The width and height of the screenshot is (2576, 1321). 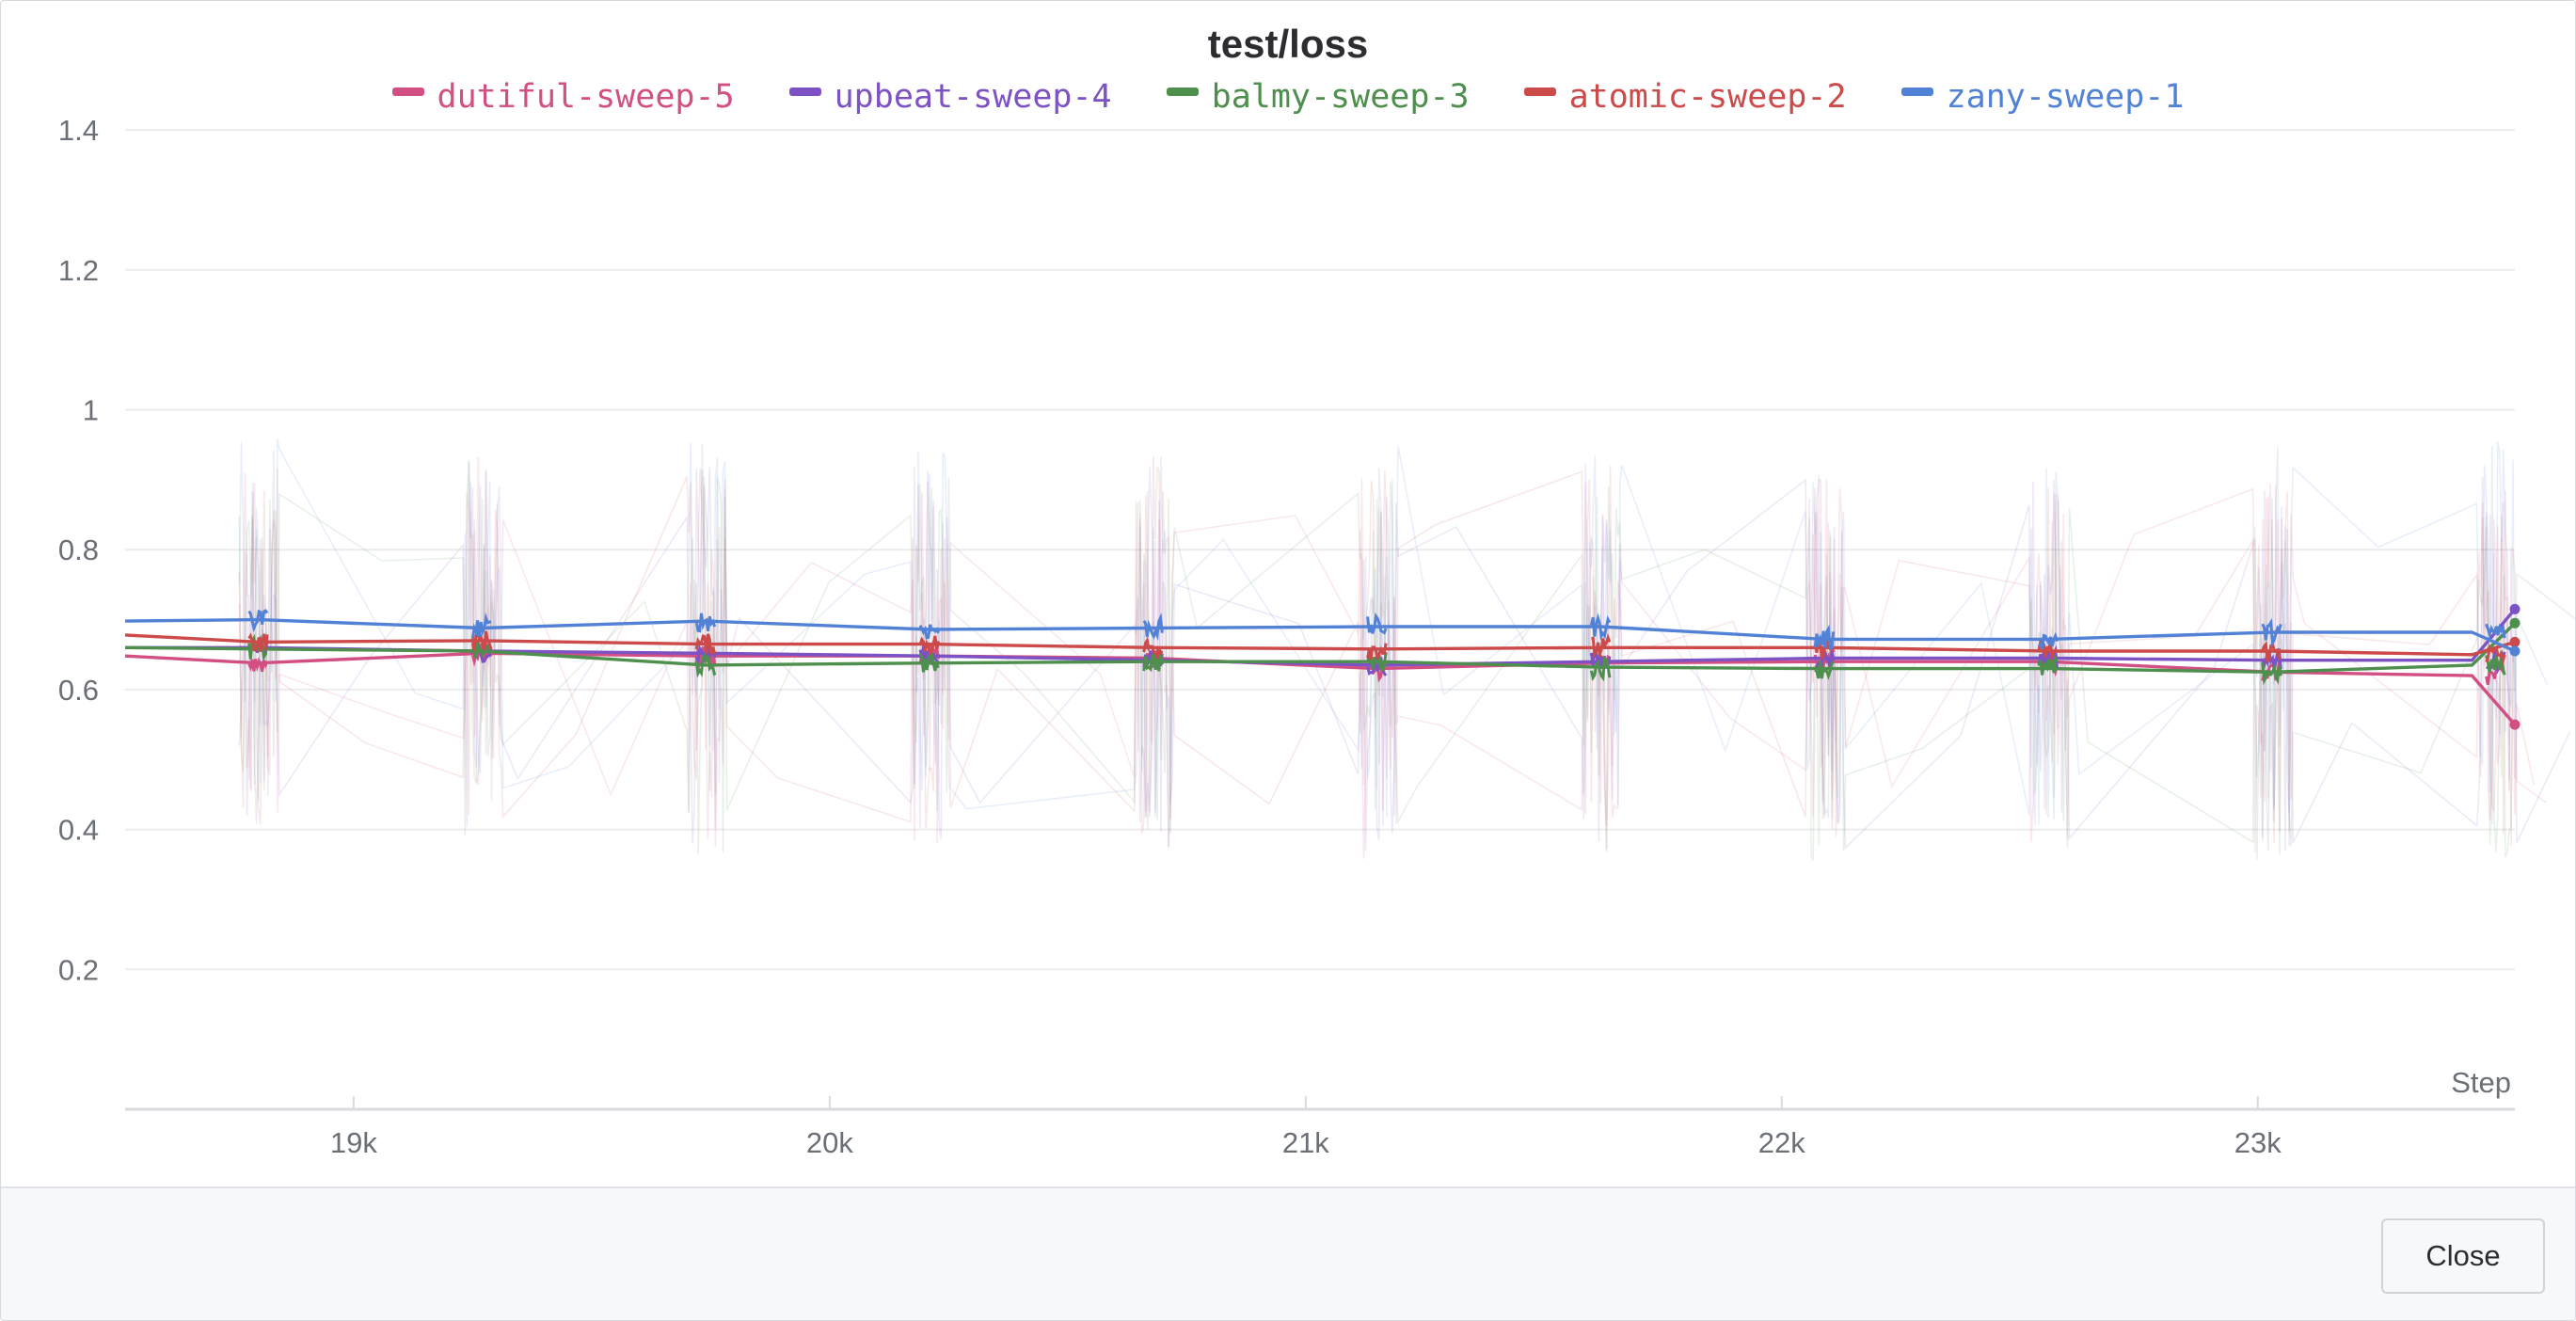 I want to click on x-tick-label: 19k, so click(x=354, y=1142).